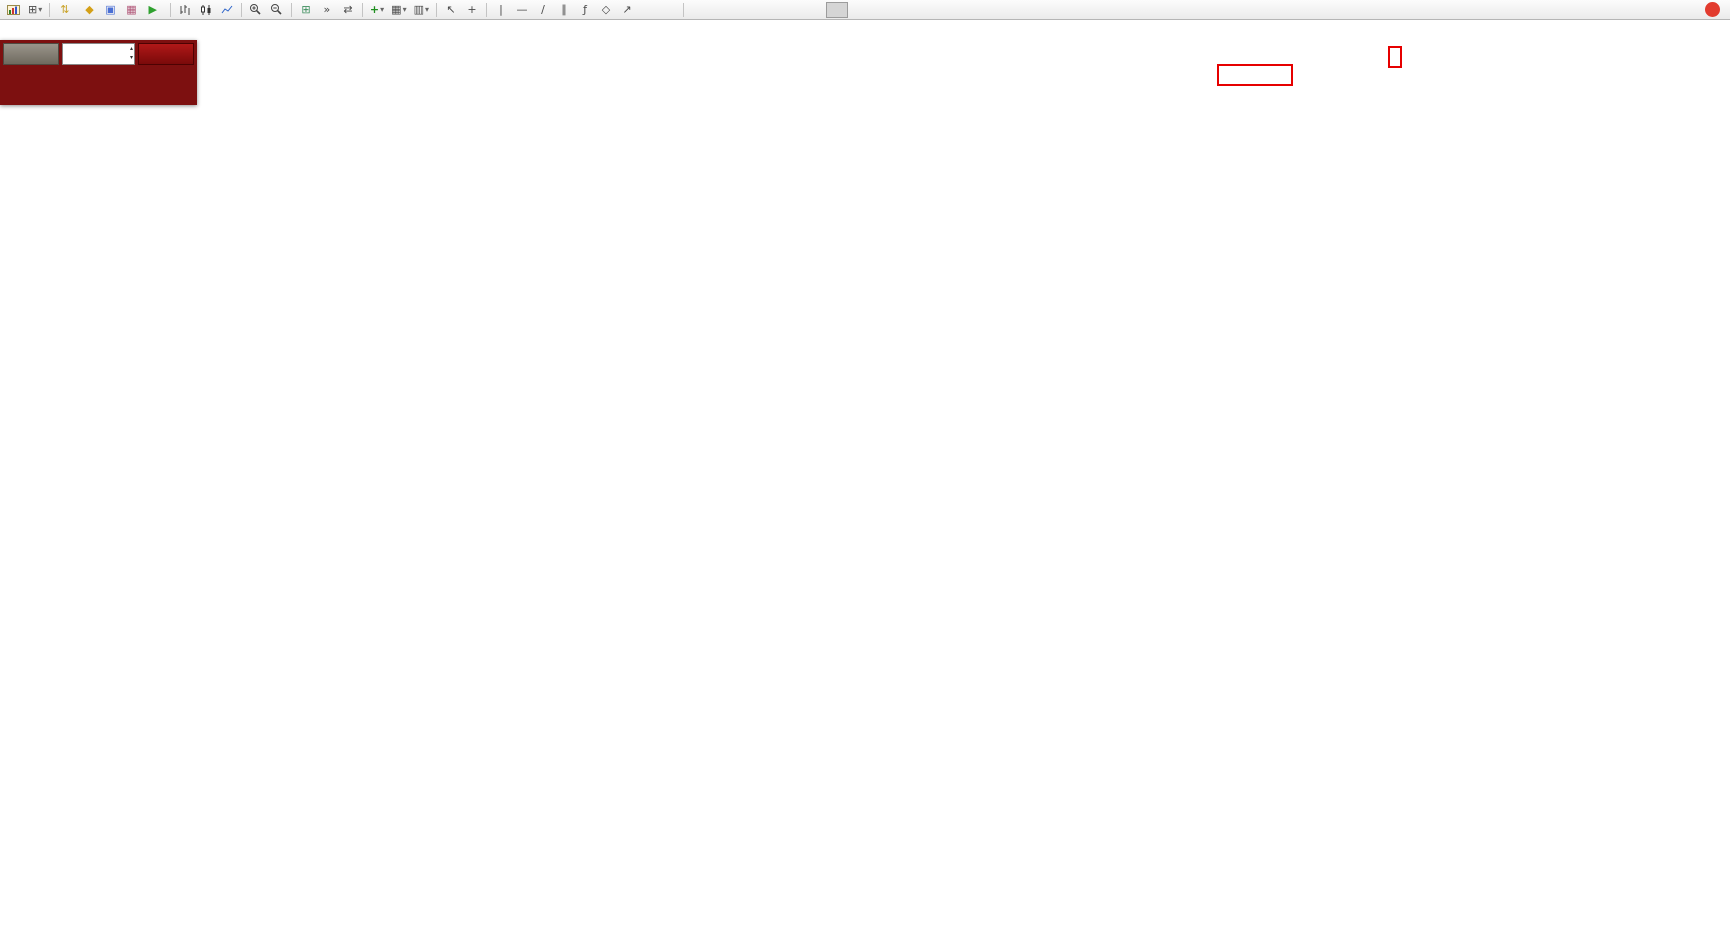 Image resolution: width=1730 pixels, height=945 pixels. I want to click on rsi-indicator-label, so click(6, 692).